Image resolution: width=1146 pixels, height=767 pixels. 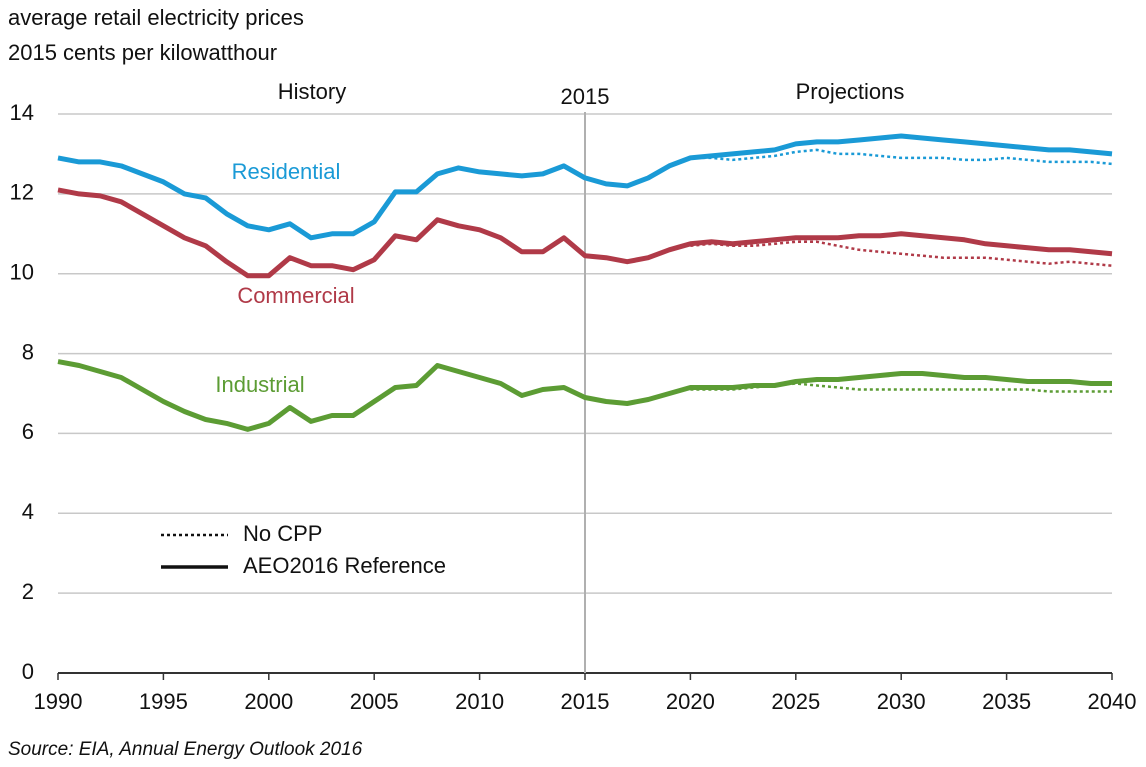 I want to click on x-tick-label: 2010, so click(x=479, y=701).